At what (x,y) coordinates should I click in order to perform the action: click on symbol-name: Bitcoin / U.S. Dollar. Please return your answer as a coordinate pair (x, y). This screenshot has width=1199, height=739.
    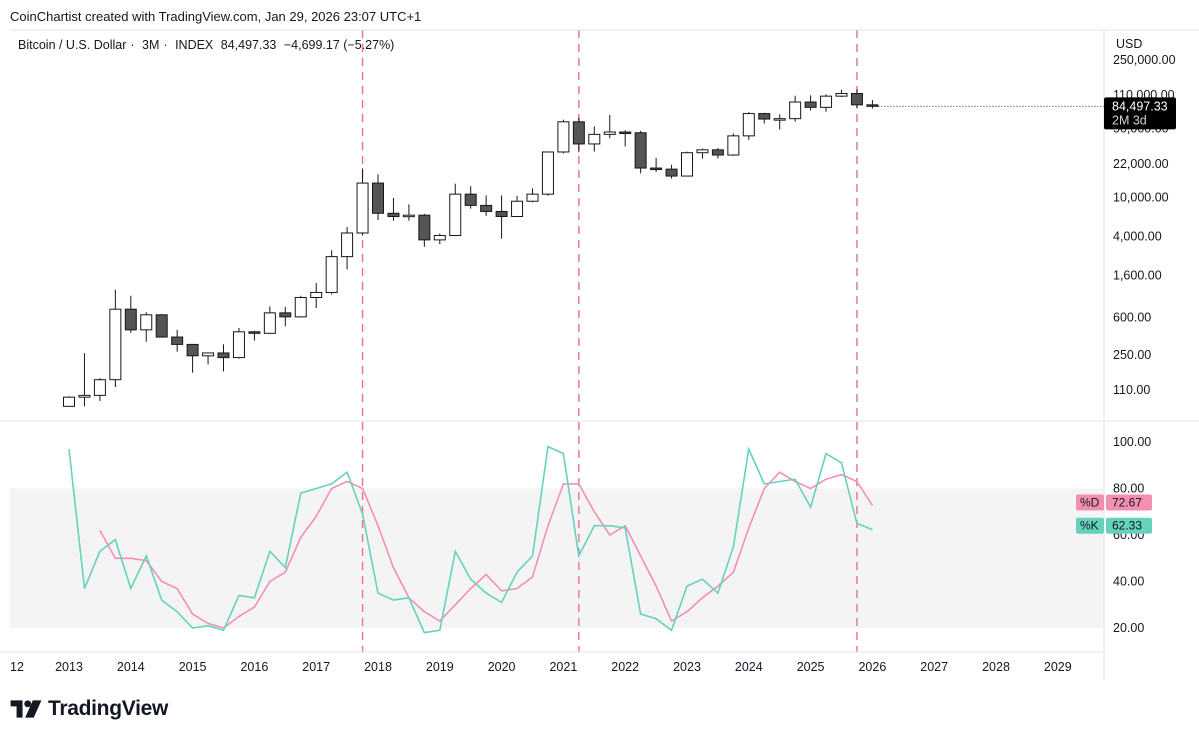
    Looking at the image, I should click on (72, 45).